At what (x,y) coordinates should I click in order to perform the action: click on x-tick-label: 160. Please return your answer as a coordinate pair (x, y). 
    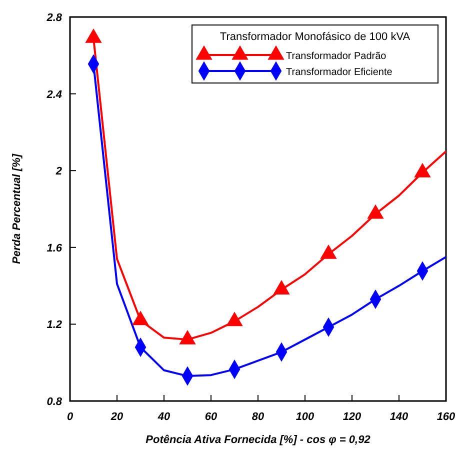
    Looking at the image, I should click on (446, 417).